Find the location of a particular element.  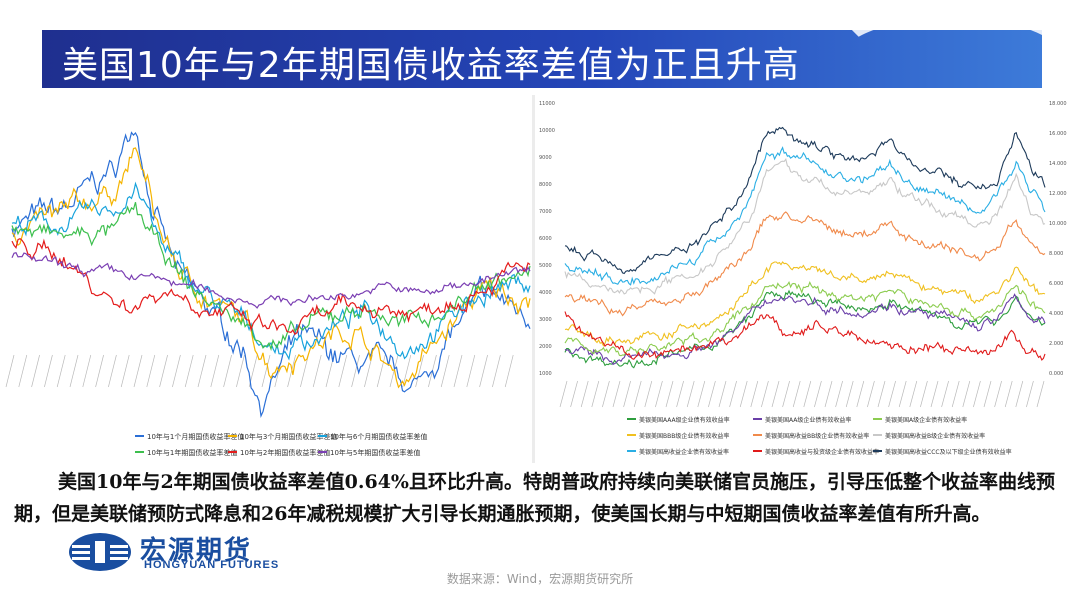

data-source-note: 数据来源：Wind，宏源期货研究所 is located at coordinates (540, 579).